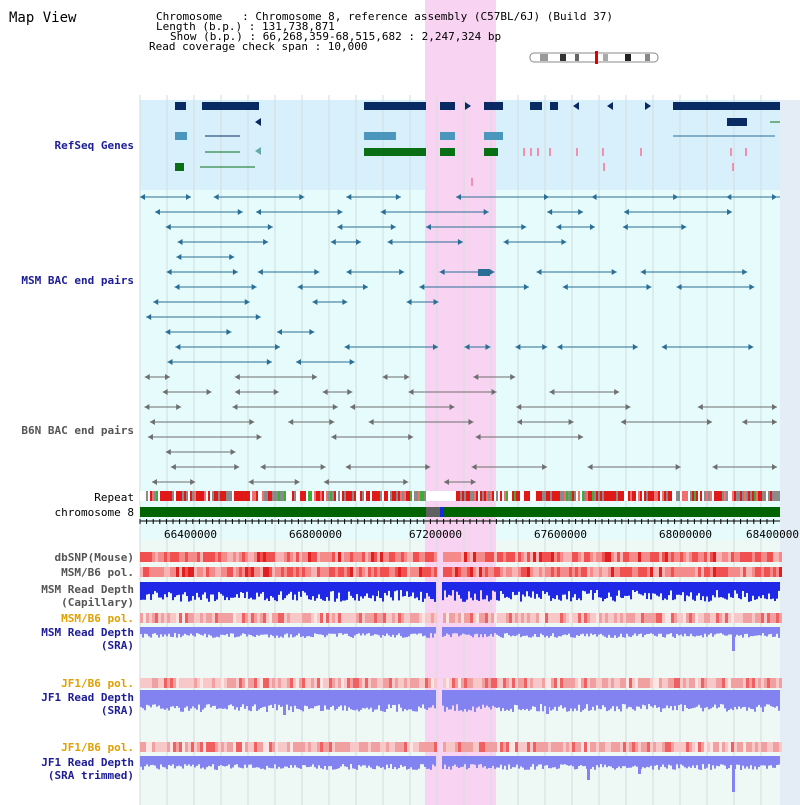 The width and height of the screenshot is (800, 805). What do you see at coordinates (97, 747) in the screenshot?
I see `track-label-jf1-b6-pol-2: JF1/B6 pol.` at bounding box center [97, 747].